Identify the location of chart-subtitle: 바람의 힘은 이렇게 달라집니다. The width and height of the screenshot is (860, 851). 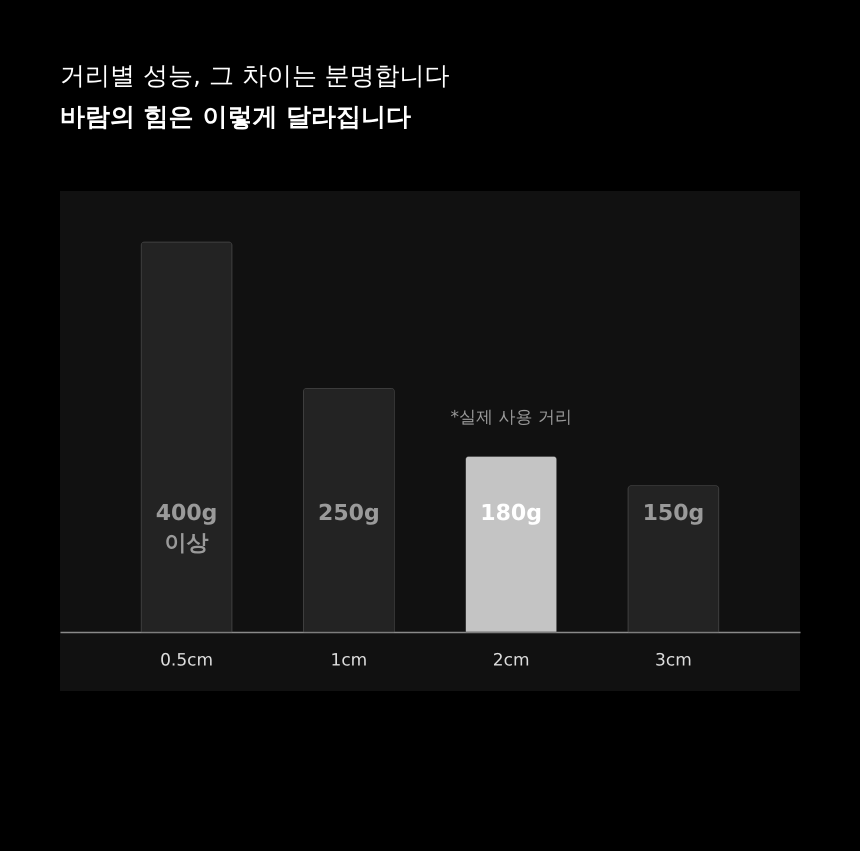
(236, 116).